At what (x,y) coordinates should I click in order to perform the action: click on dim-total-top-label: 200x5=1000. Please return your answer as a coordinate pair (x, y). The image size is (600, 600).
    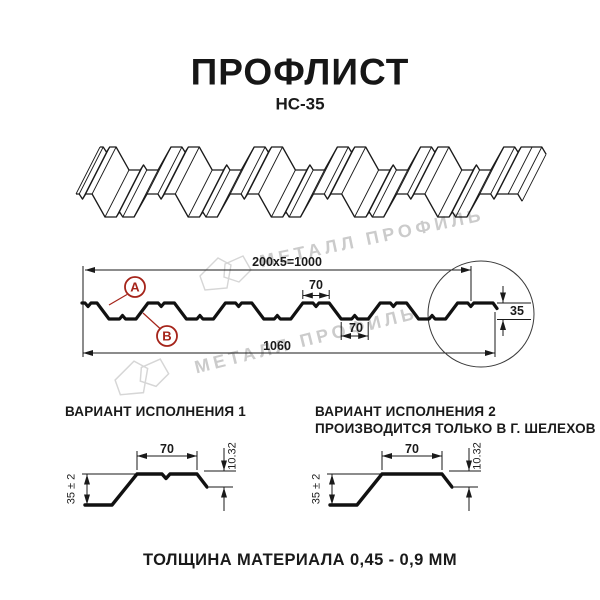
    Looking at the image, I should click on (287, 261).